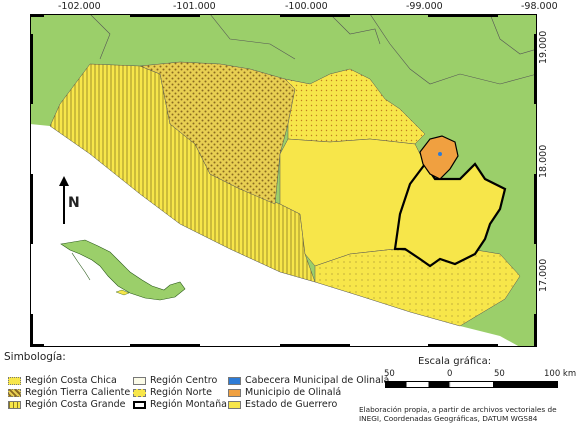 The height and width of the screenshot is (433, 585). I want to click on graticule-bar-left, so click(31, 190).